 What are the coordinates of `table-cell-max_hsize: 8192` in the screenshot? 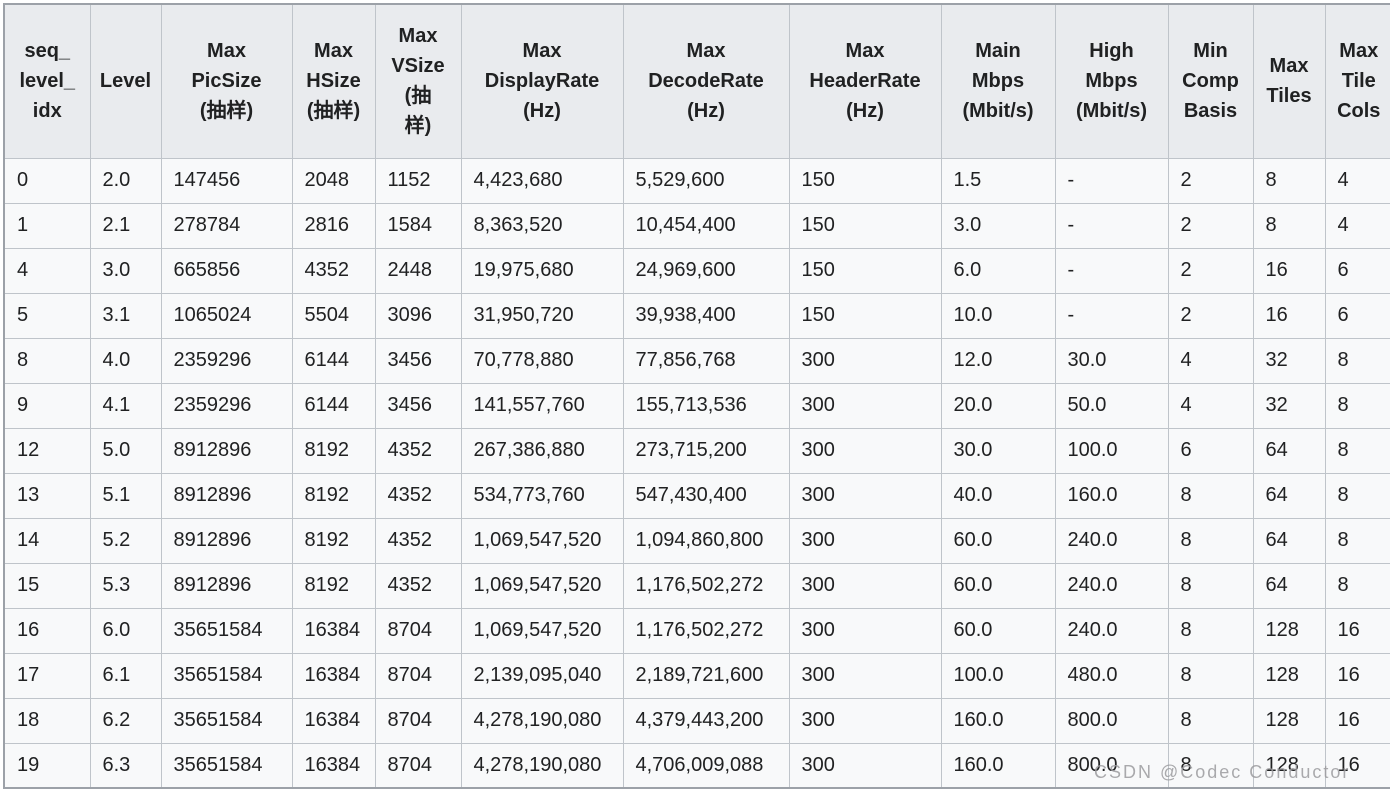 It's located at (333, 540).